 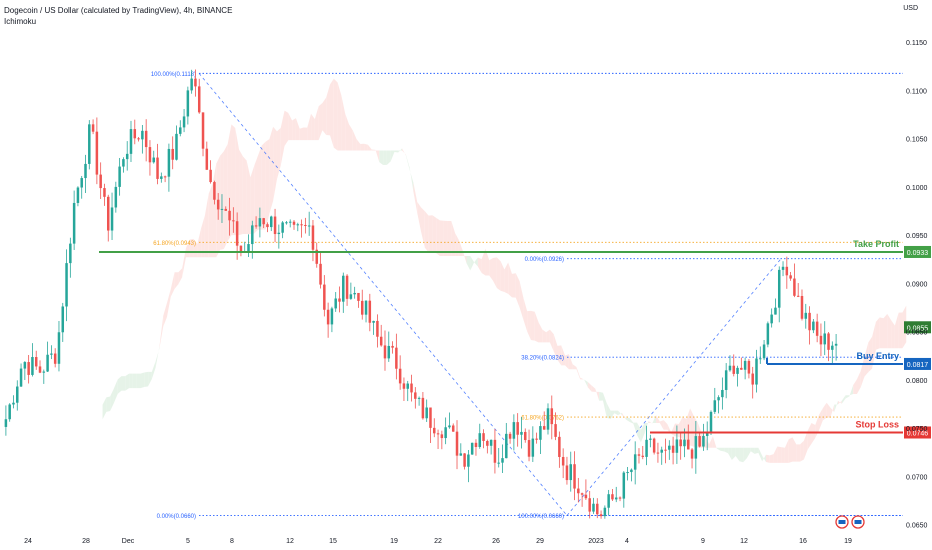 I want to click on x-tick-label: 28, so click(x=86, y=541).